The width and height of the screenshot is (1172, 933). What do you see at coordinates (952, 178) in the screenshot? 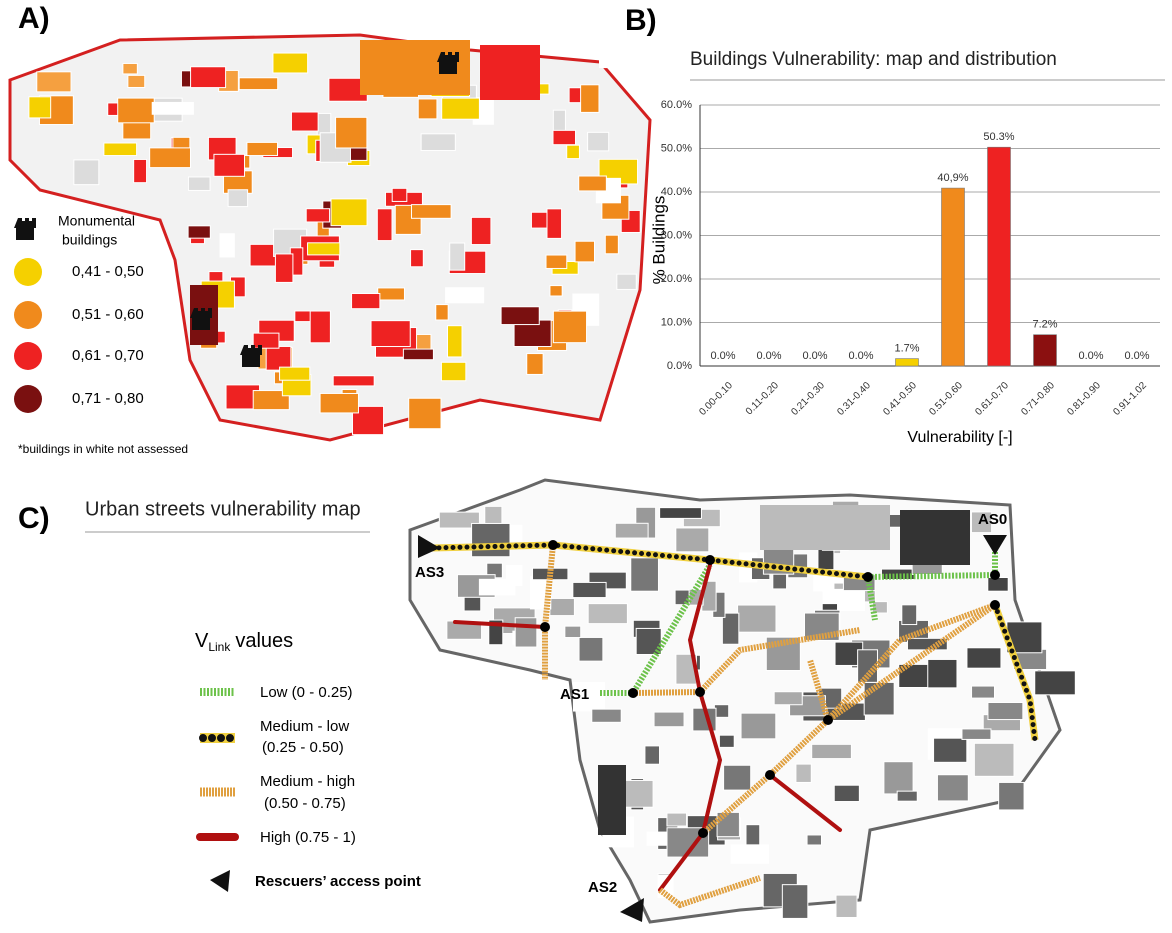
I see `value-label: 40,9%` at bounding box center [952, 178].